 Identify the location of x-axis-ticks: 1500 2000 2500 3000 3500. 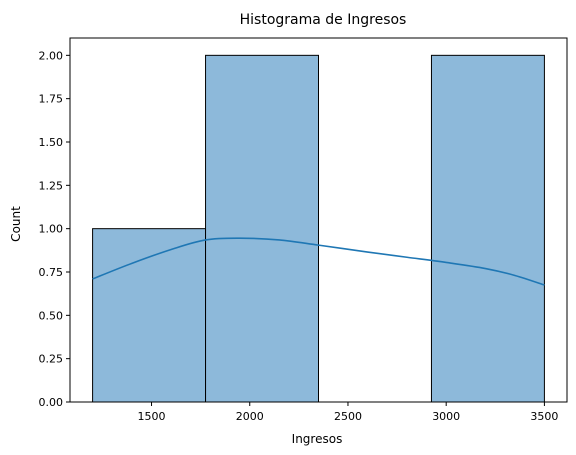
(348, 412).